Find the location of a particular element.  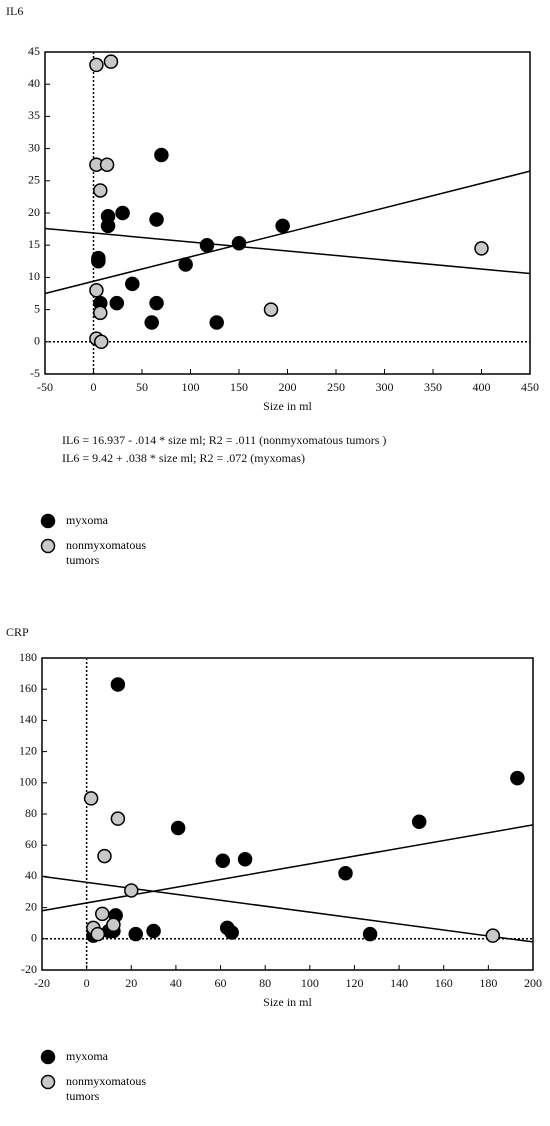

y-tick-label: 60 is located at coordinates (31, 844).